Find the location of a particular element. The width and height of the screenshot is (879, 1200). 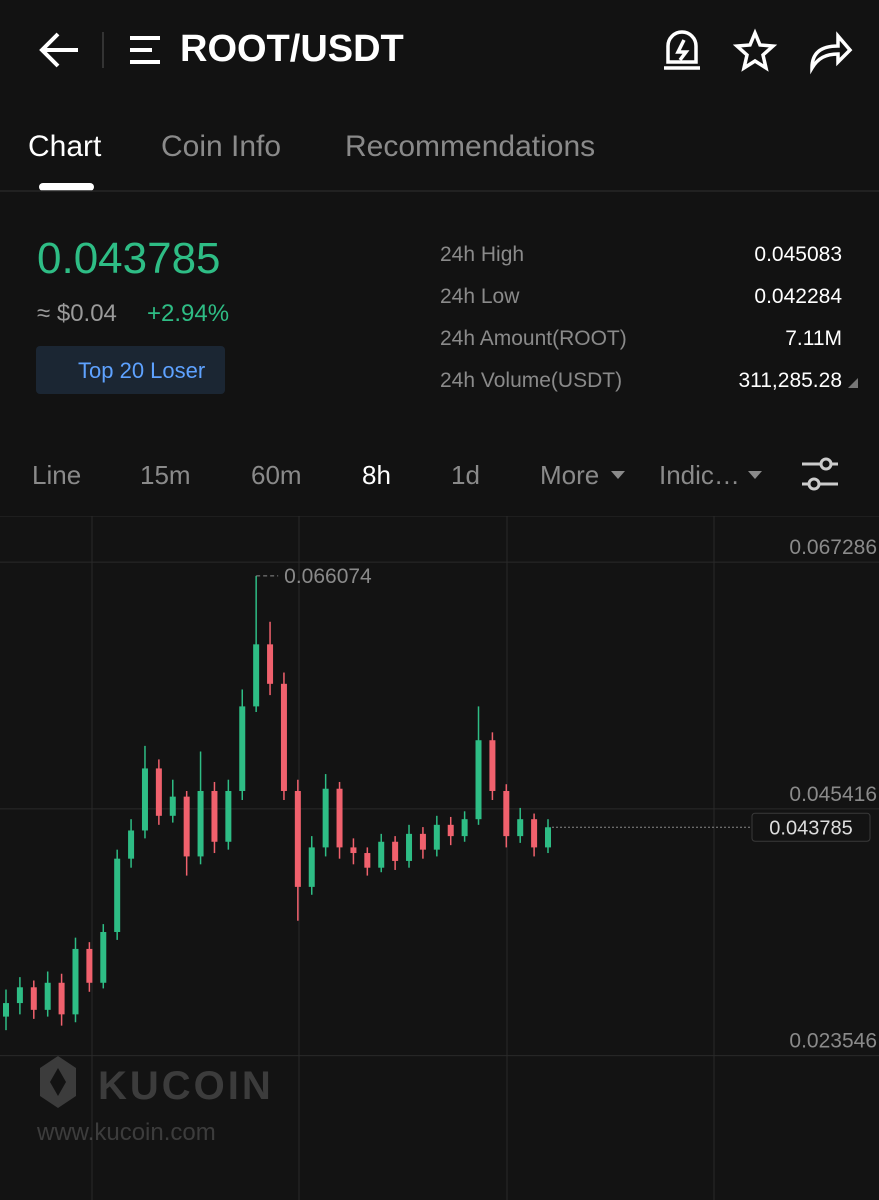

price-tag-label: 0.043785 is located at coordinates (810, 828).